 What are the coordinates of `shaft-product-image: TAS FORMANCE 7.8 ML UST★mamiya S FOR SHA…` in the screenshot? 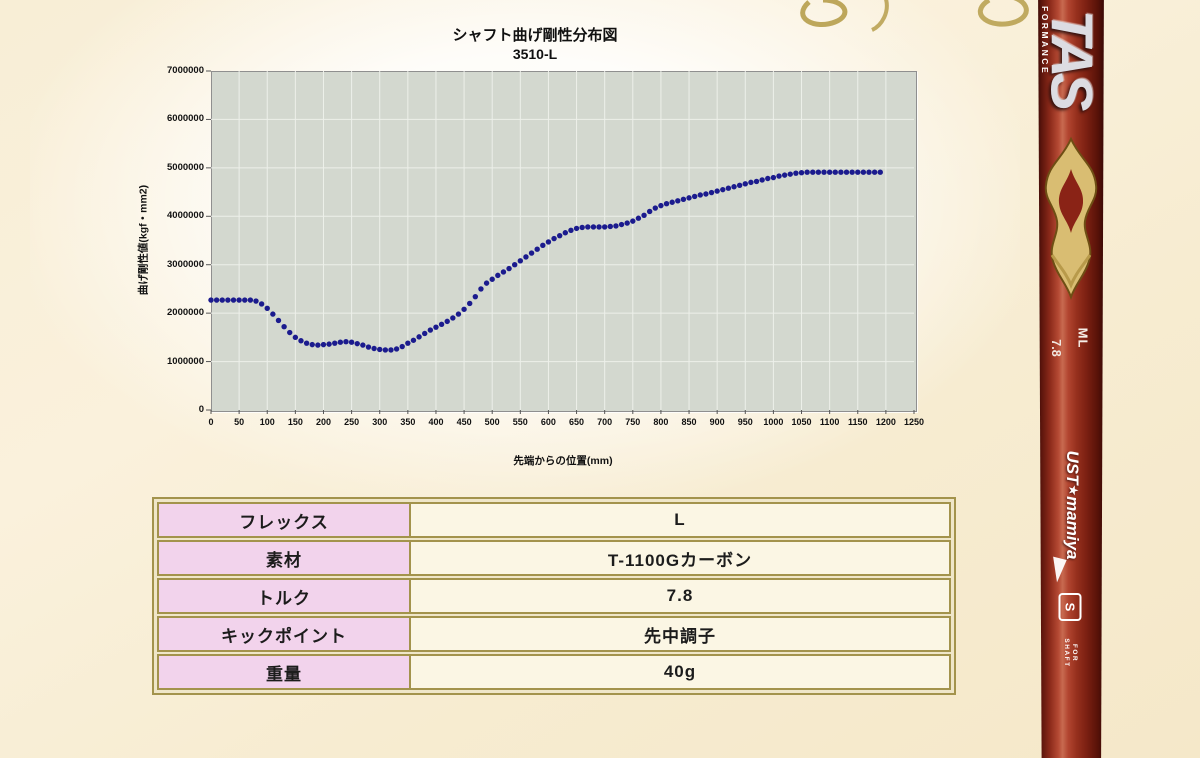 It's located at (1071, 379).